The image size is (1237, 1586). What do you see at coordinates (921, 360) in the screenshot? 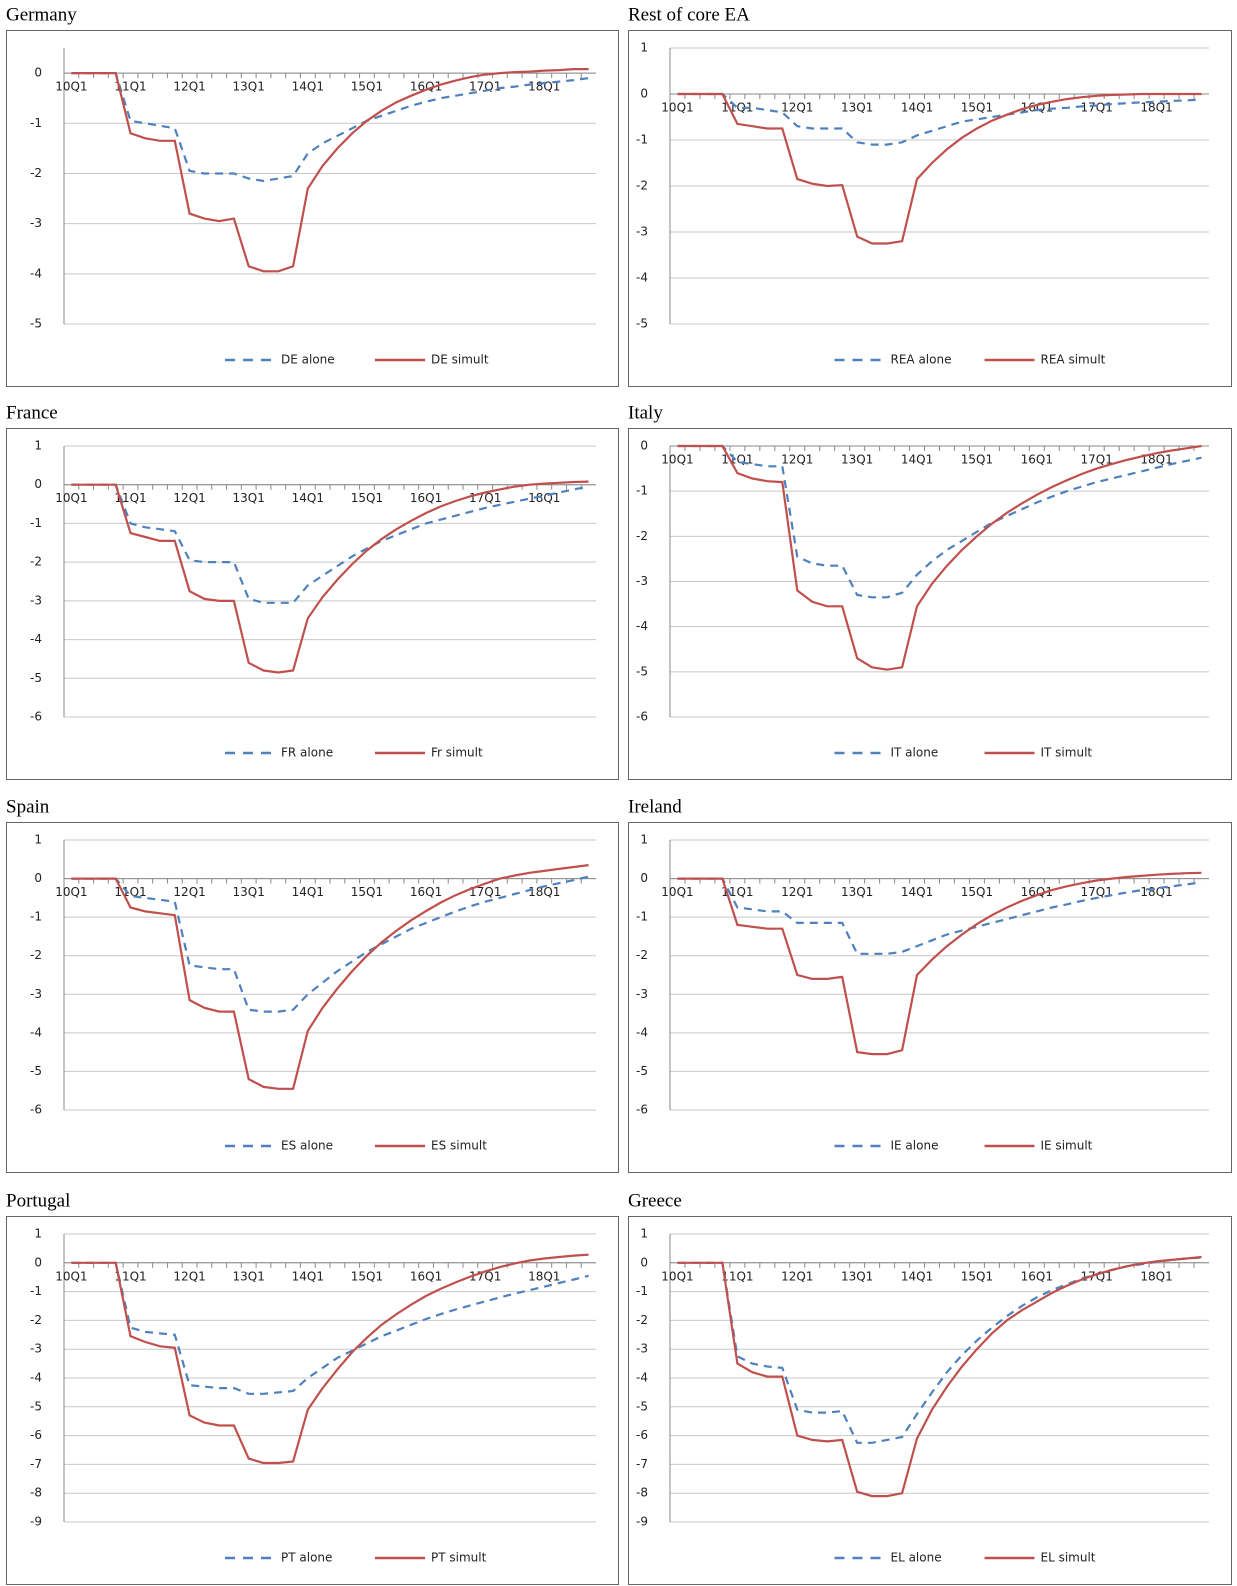
I see `legend-label: REA alone` at bounding box center [921, 360].